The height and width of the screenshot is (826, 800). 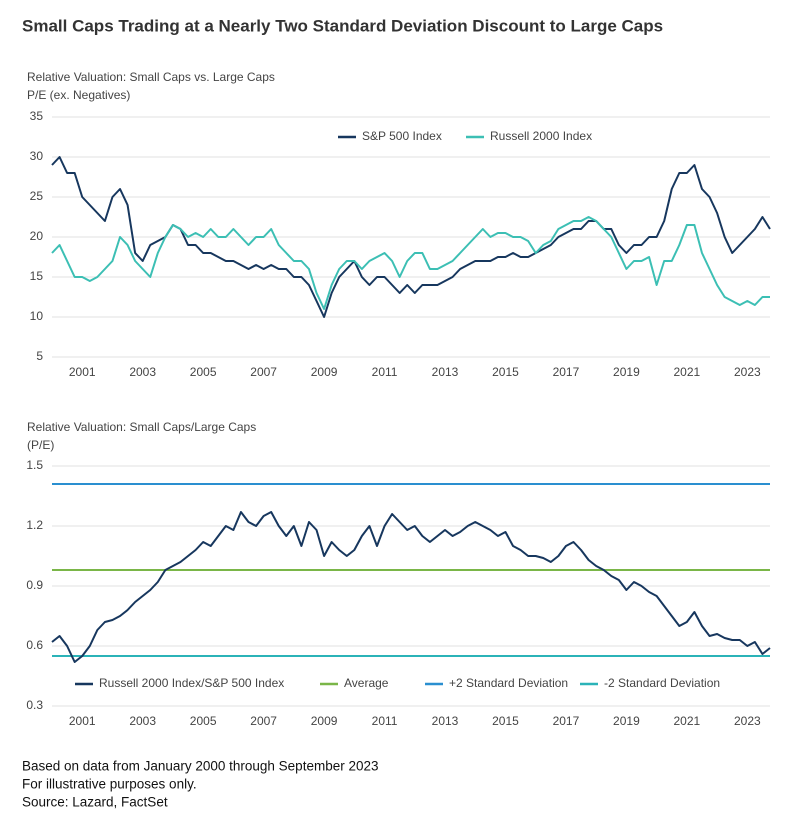 I want to click on y-tick-label: 1.5, so click(x=34, y=465).